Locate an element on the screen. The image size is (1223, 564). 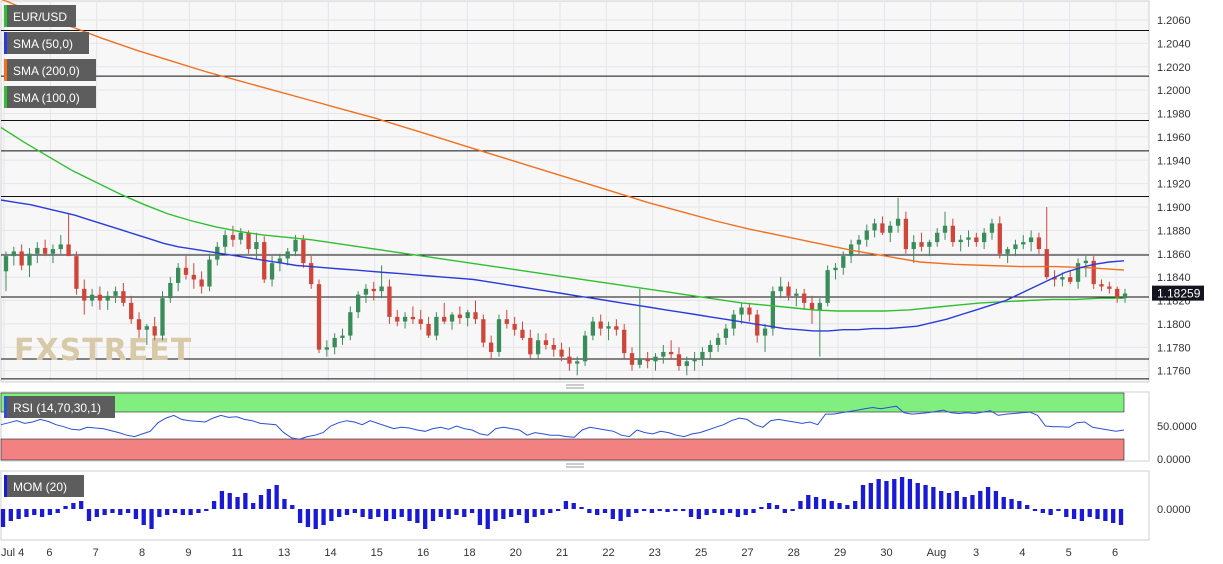
legend-sma200: SMA (200,0) is located at coordinates (50, 70).